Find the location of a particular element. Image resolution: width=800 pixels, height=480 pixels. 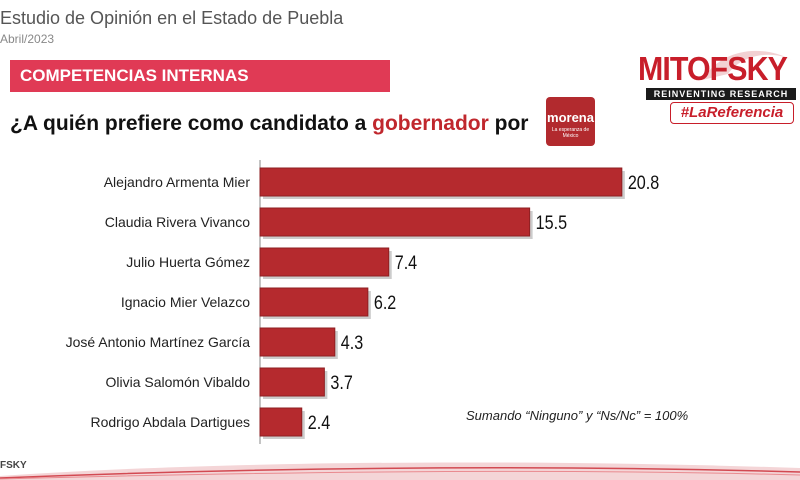

footer-swoosh-icon is located at coordinates (400, 471).